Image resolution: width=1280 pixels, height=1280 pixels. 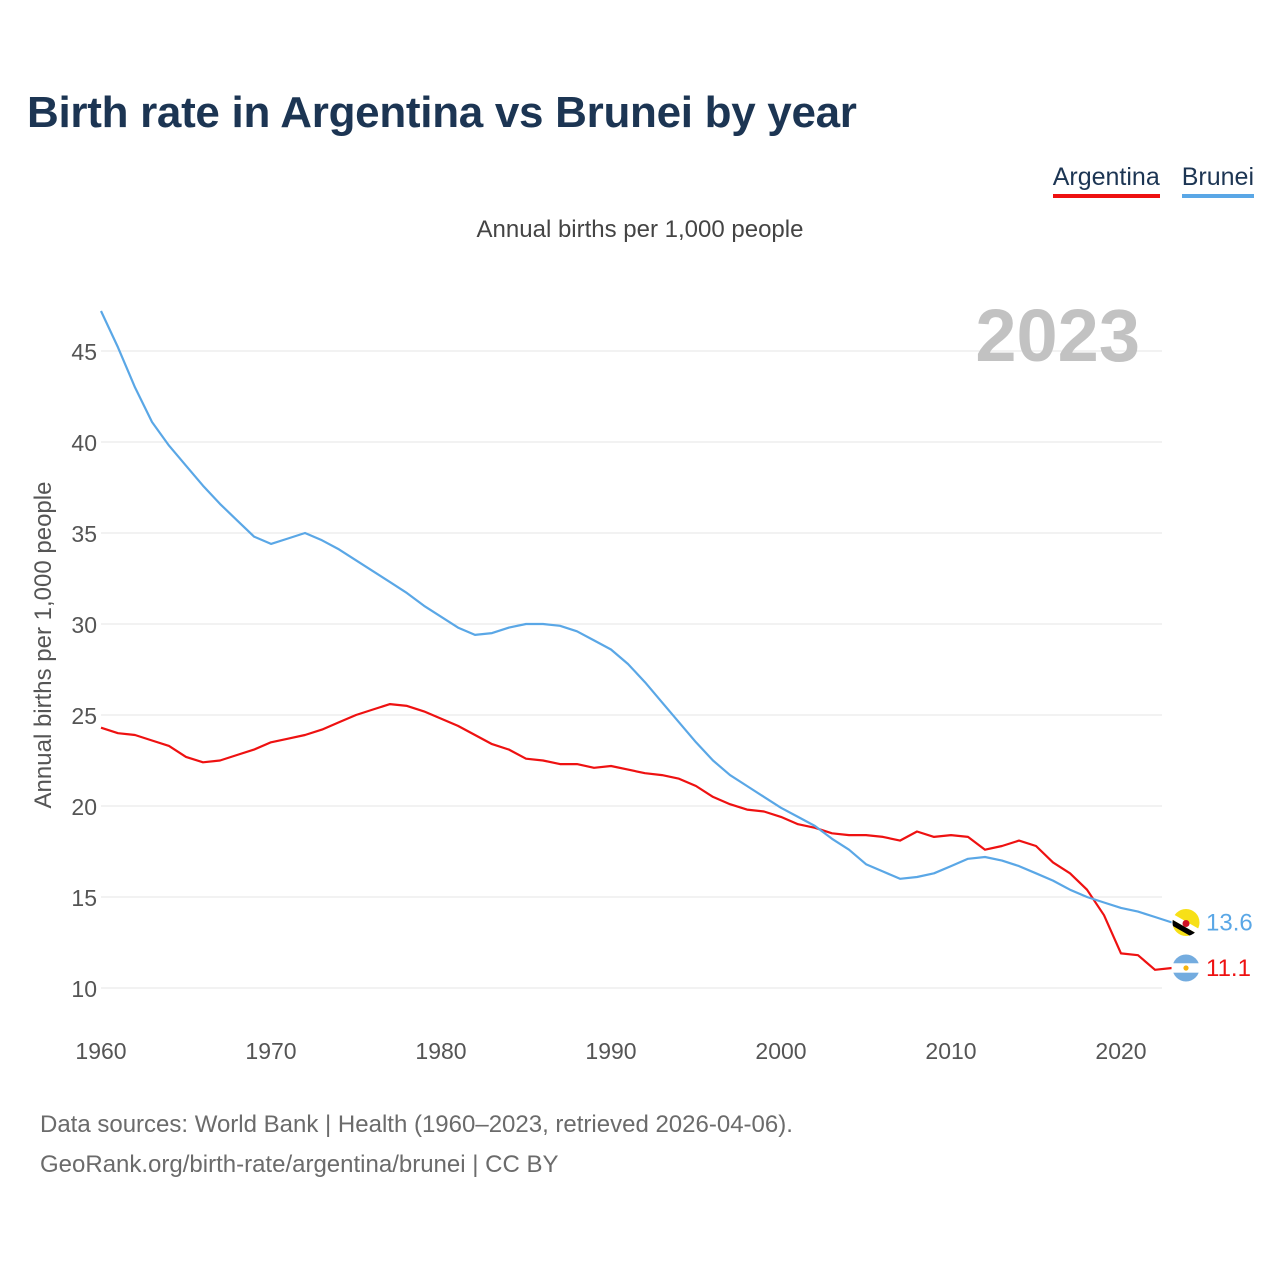 What do you see at coordinates (950, 1051) in the screenshot?
I see `x-tick-label-2010: 2010` at bounding box center [950, 1051].